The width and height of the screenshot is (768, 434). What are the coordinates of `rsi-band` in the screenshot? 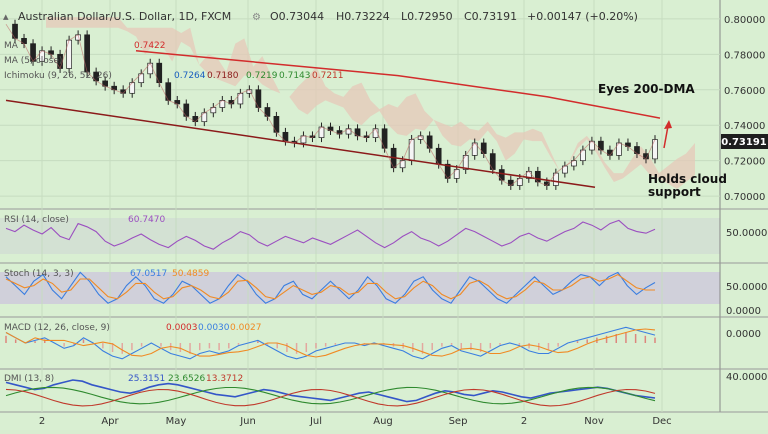 It's located at (360, 236).